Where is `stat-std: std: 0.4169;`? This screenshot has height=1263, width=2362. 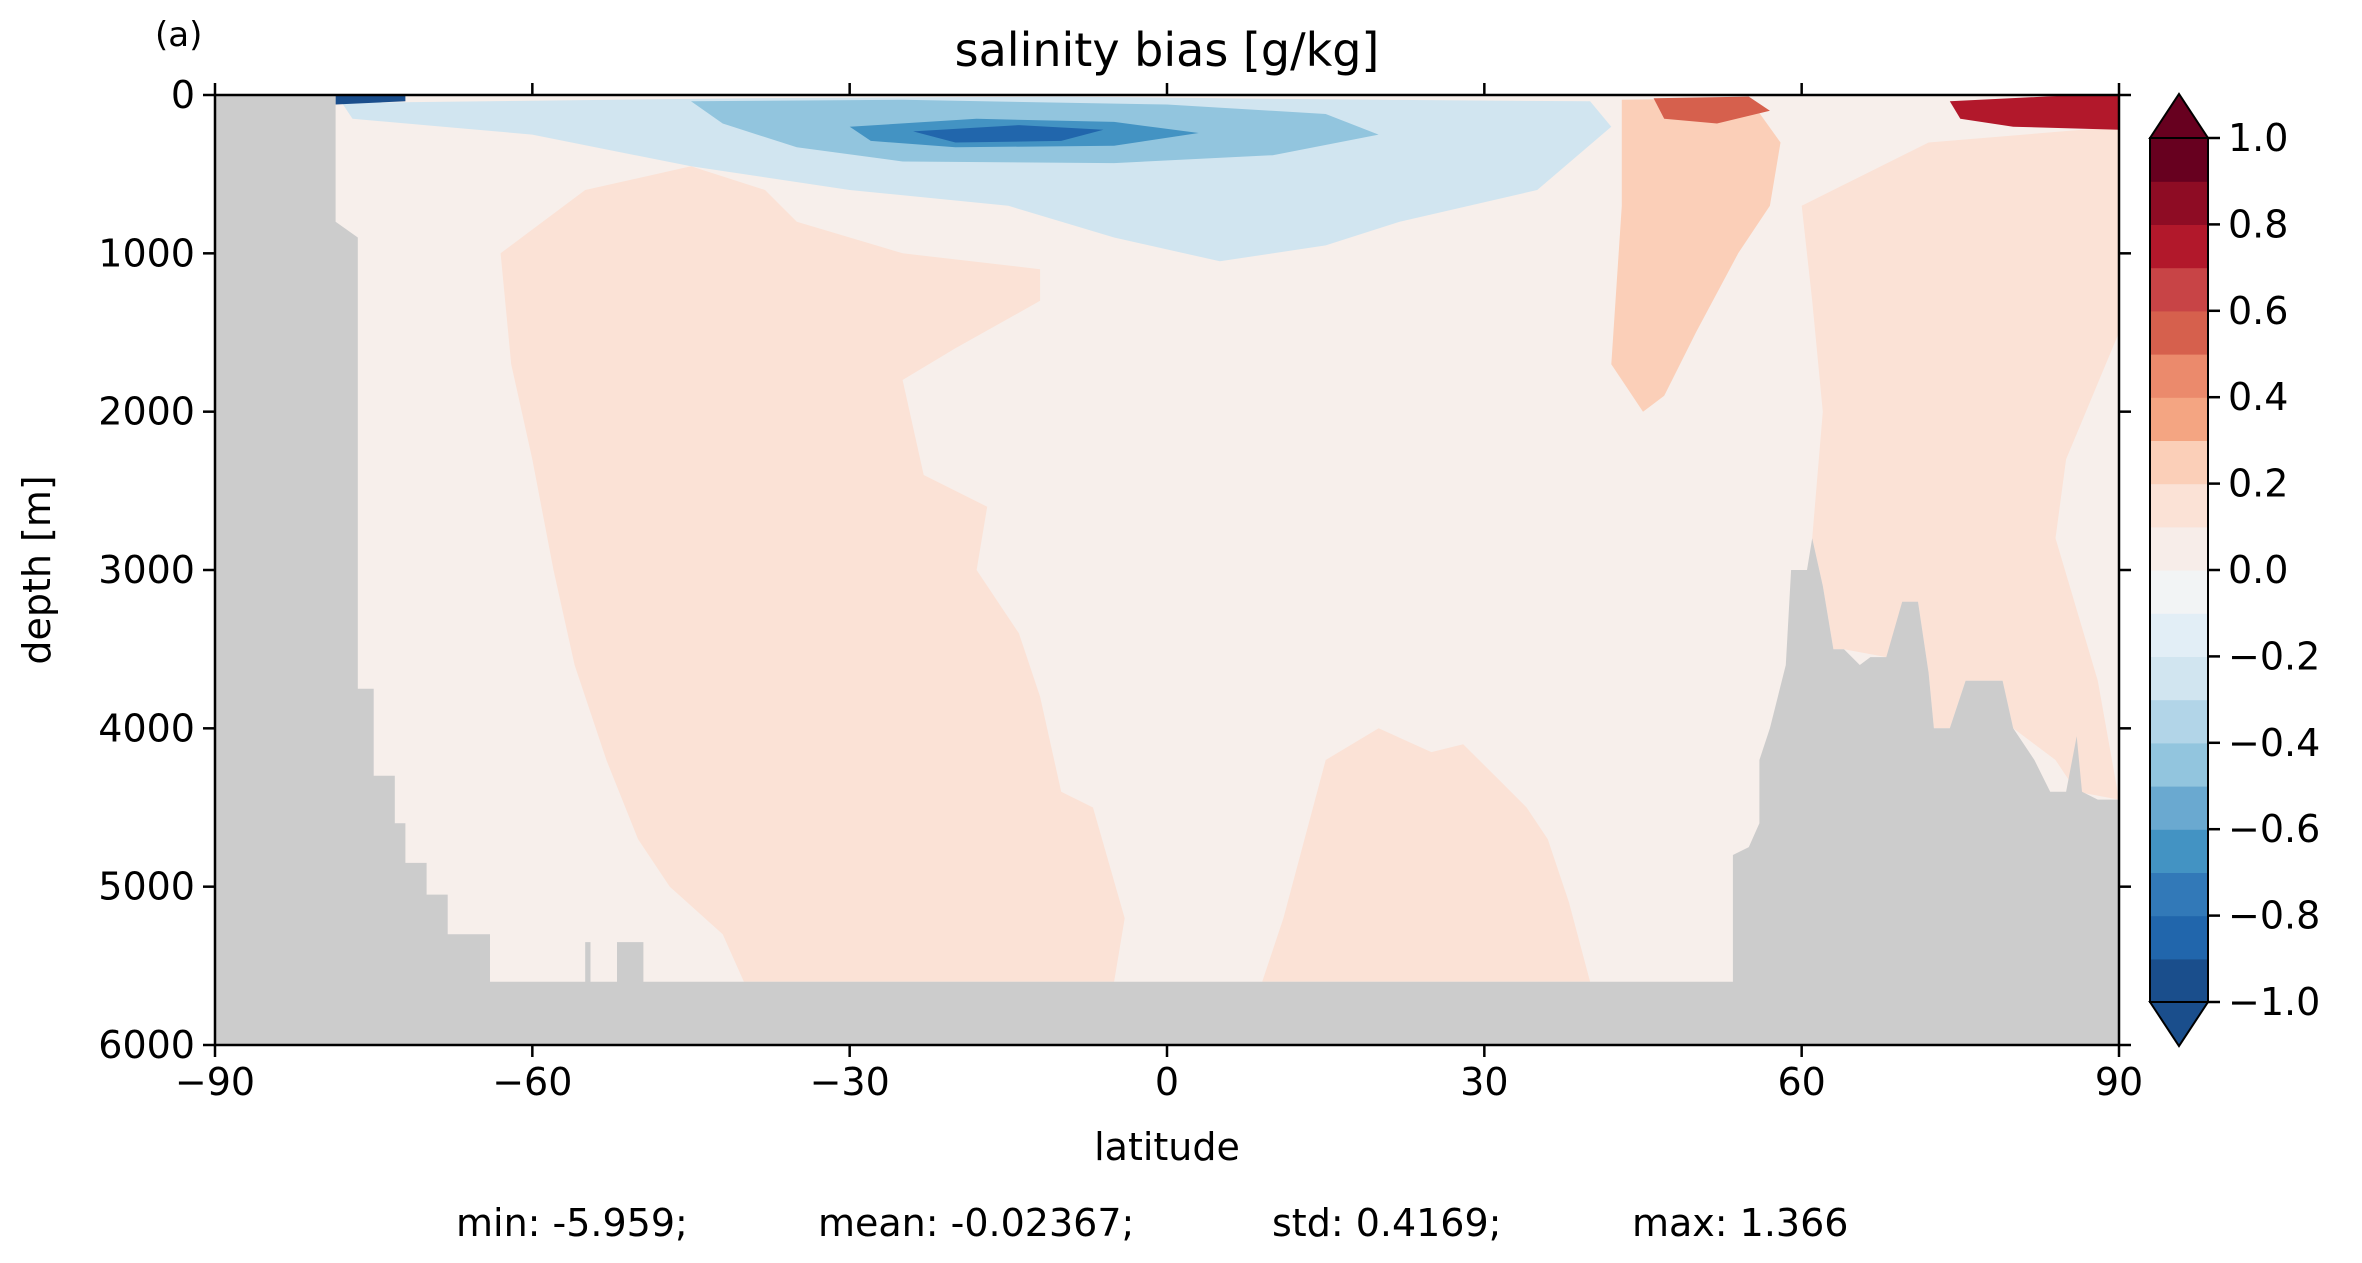
stat-std: std: 0.4169; is located at coordinates (1386, 1223).